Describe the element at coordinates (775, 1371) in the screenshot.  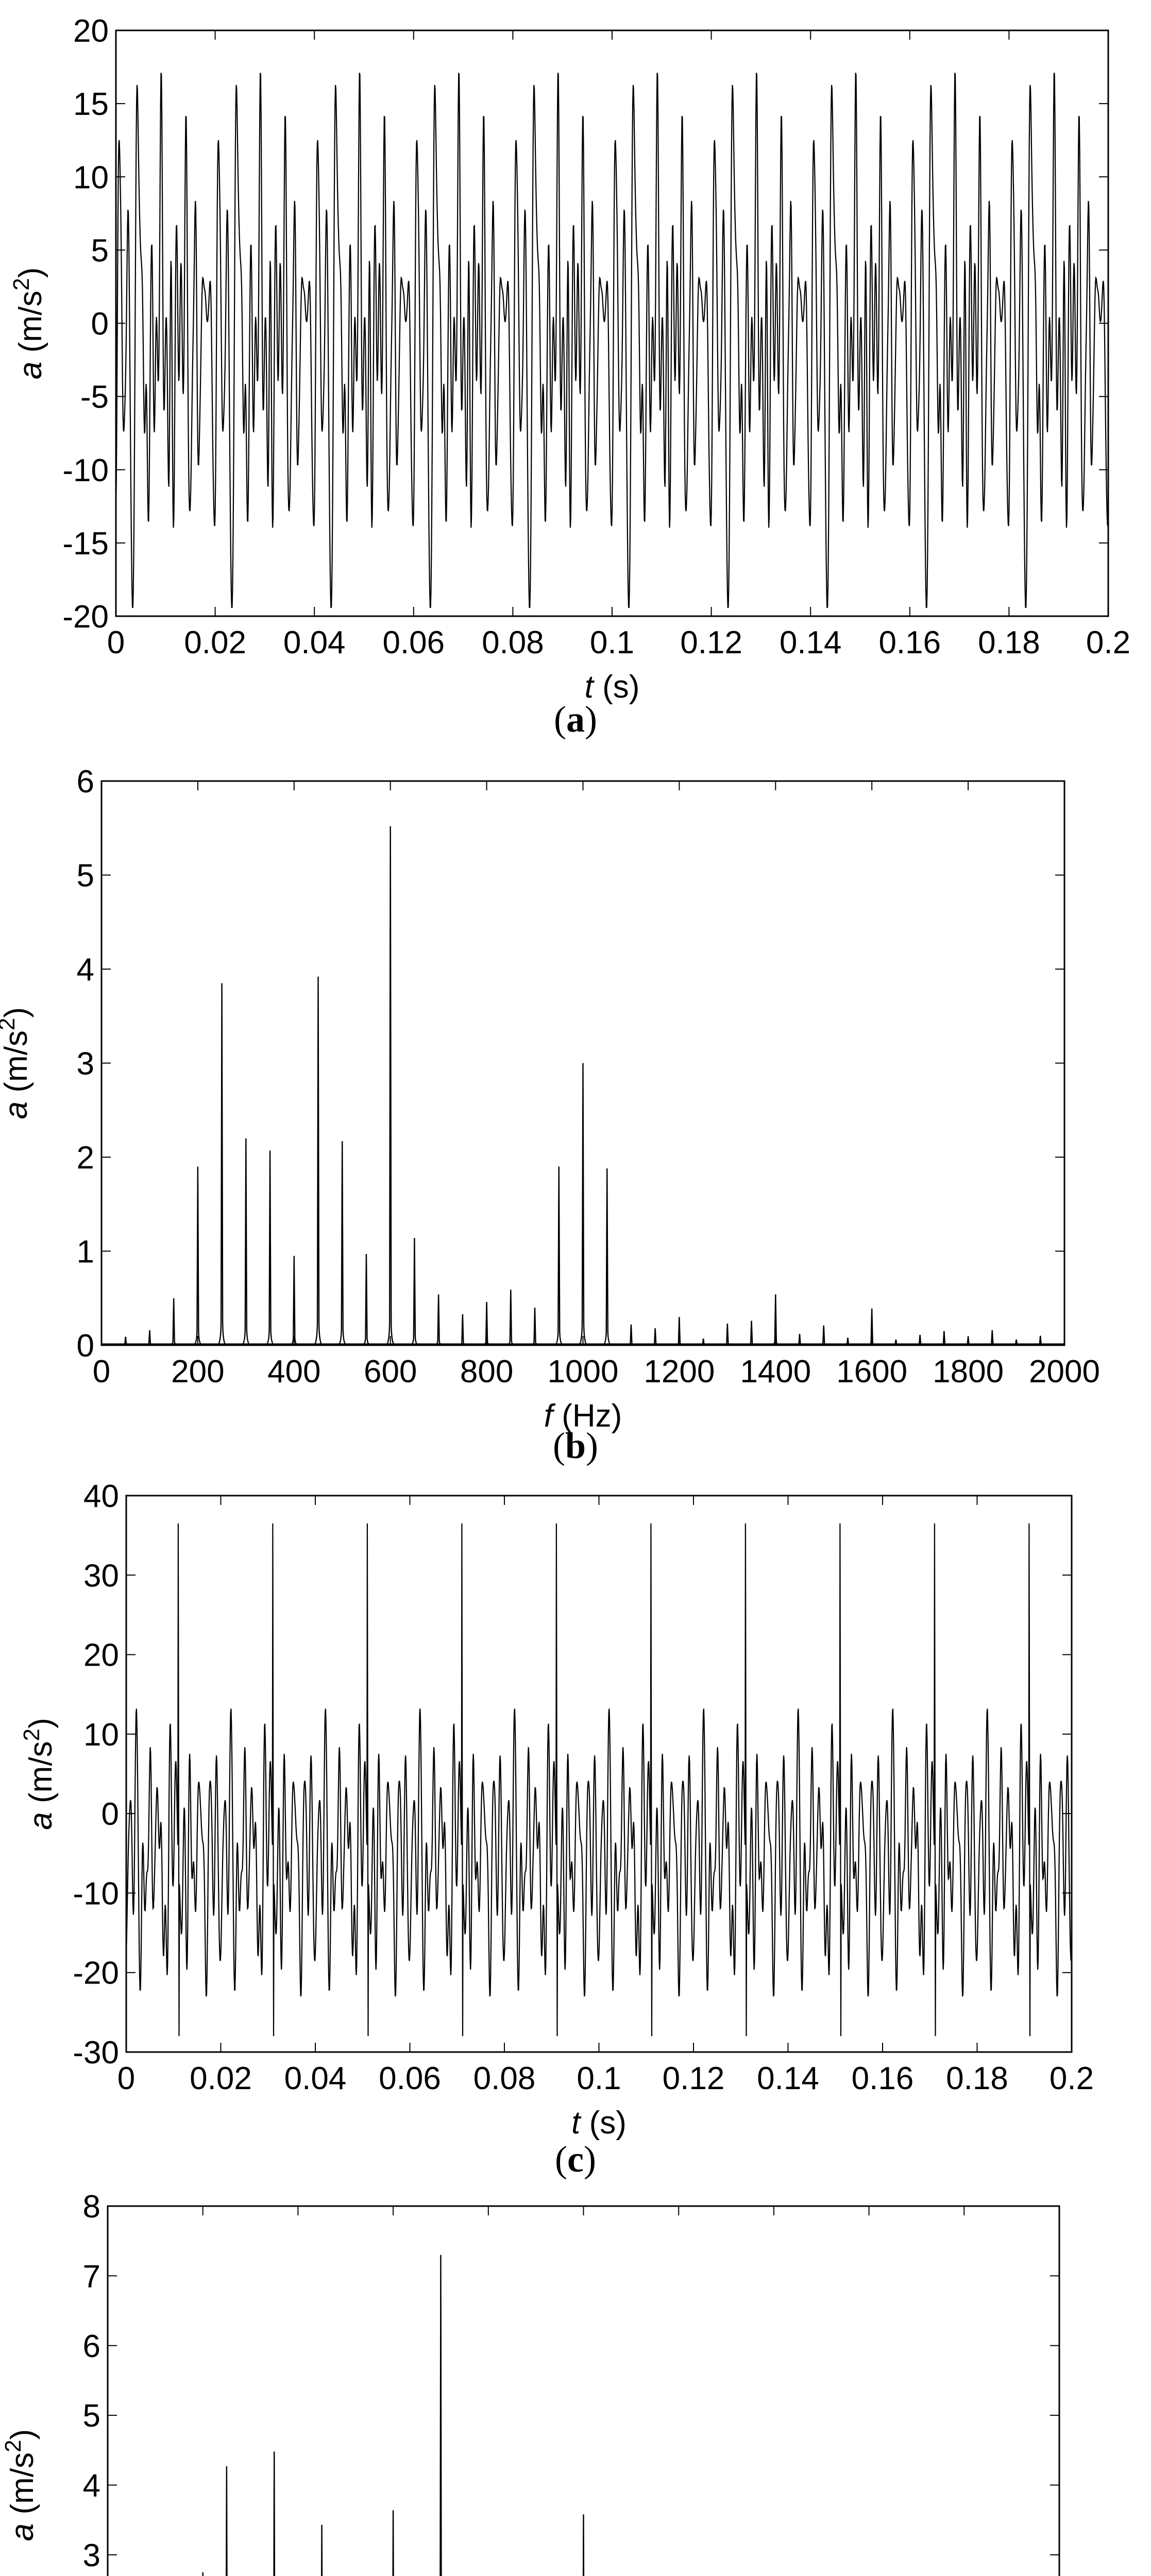
I see `x-tick-label: 1400` at that location.